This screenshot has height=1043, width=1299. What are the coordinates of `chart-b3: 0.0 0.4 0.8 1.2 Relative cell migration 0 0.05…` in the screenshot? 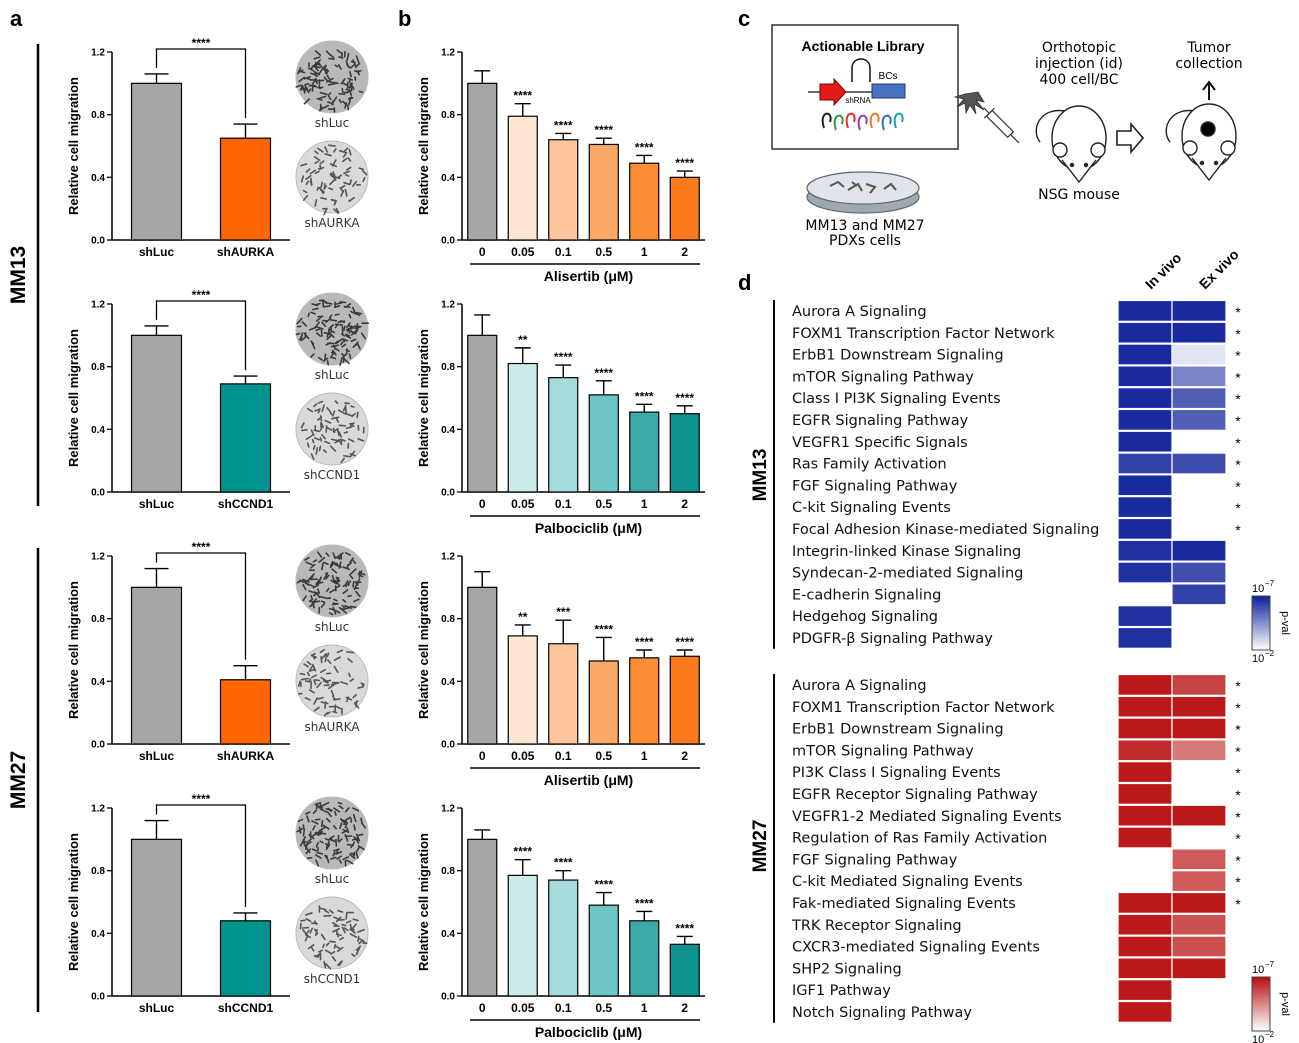 It's located at (560, 670).